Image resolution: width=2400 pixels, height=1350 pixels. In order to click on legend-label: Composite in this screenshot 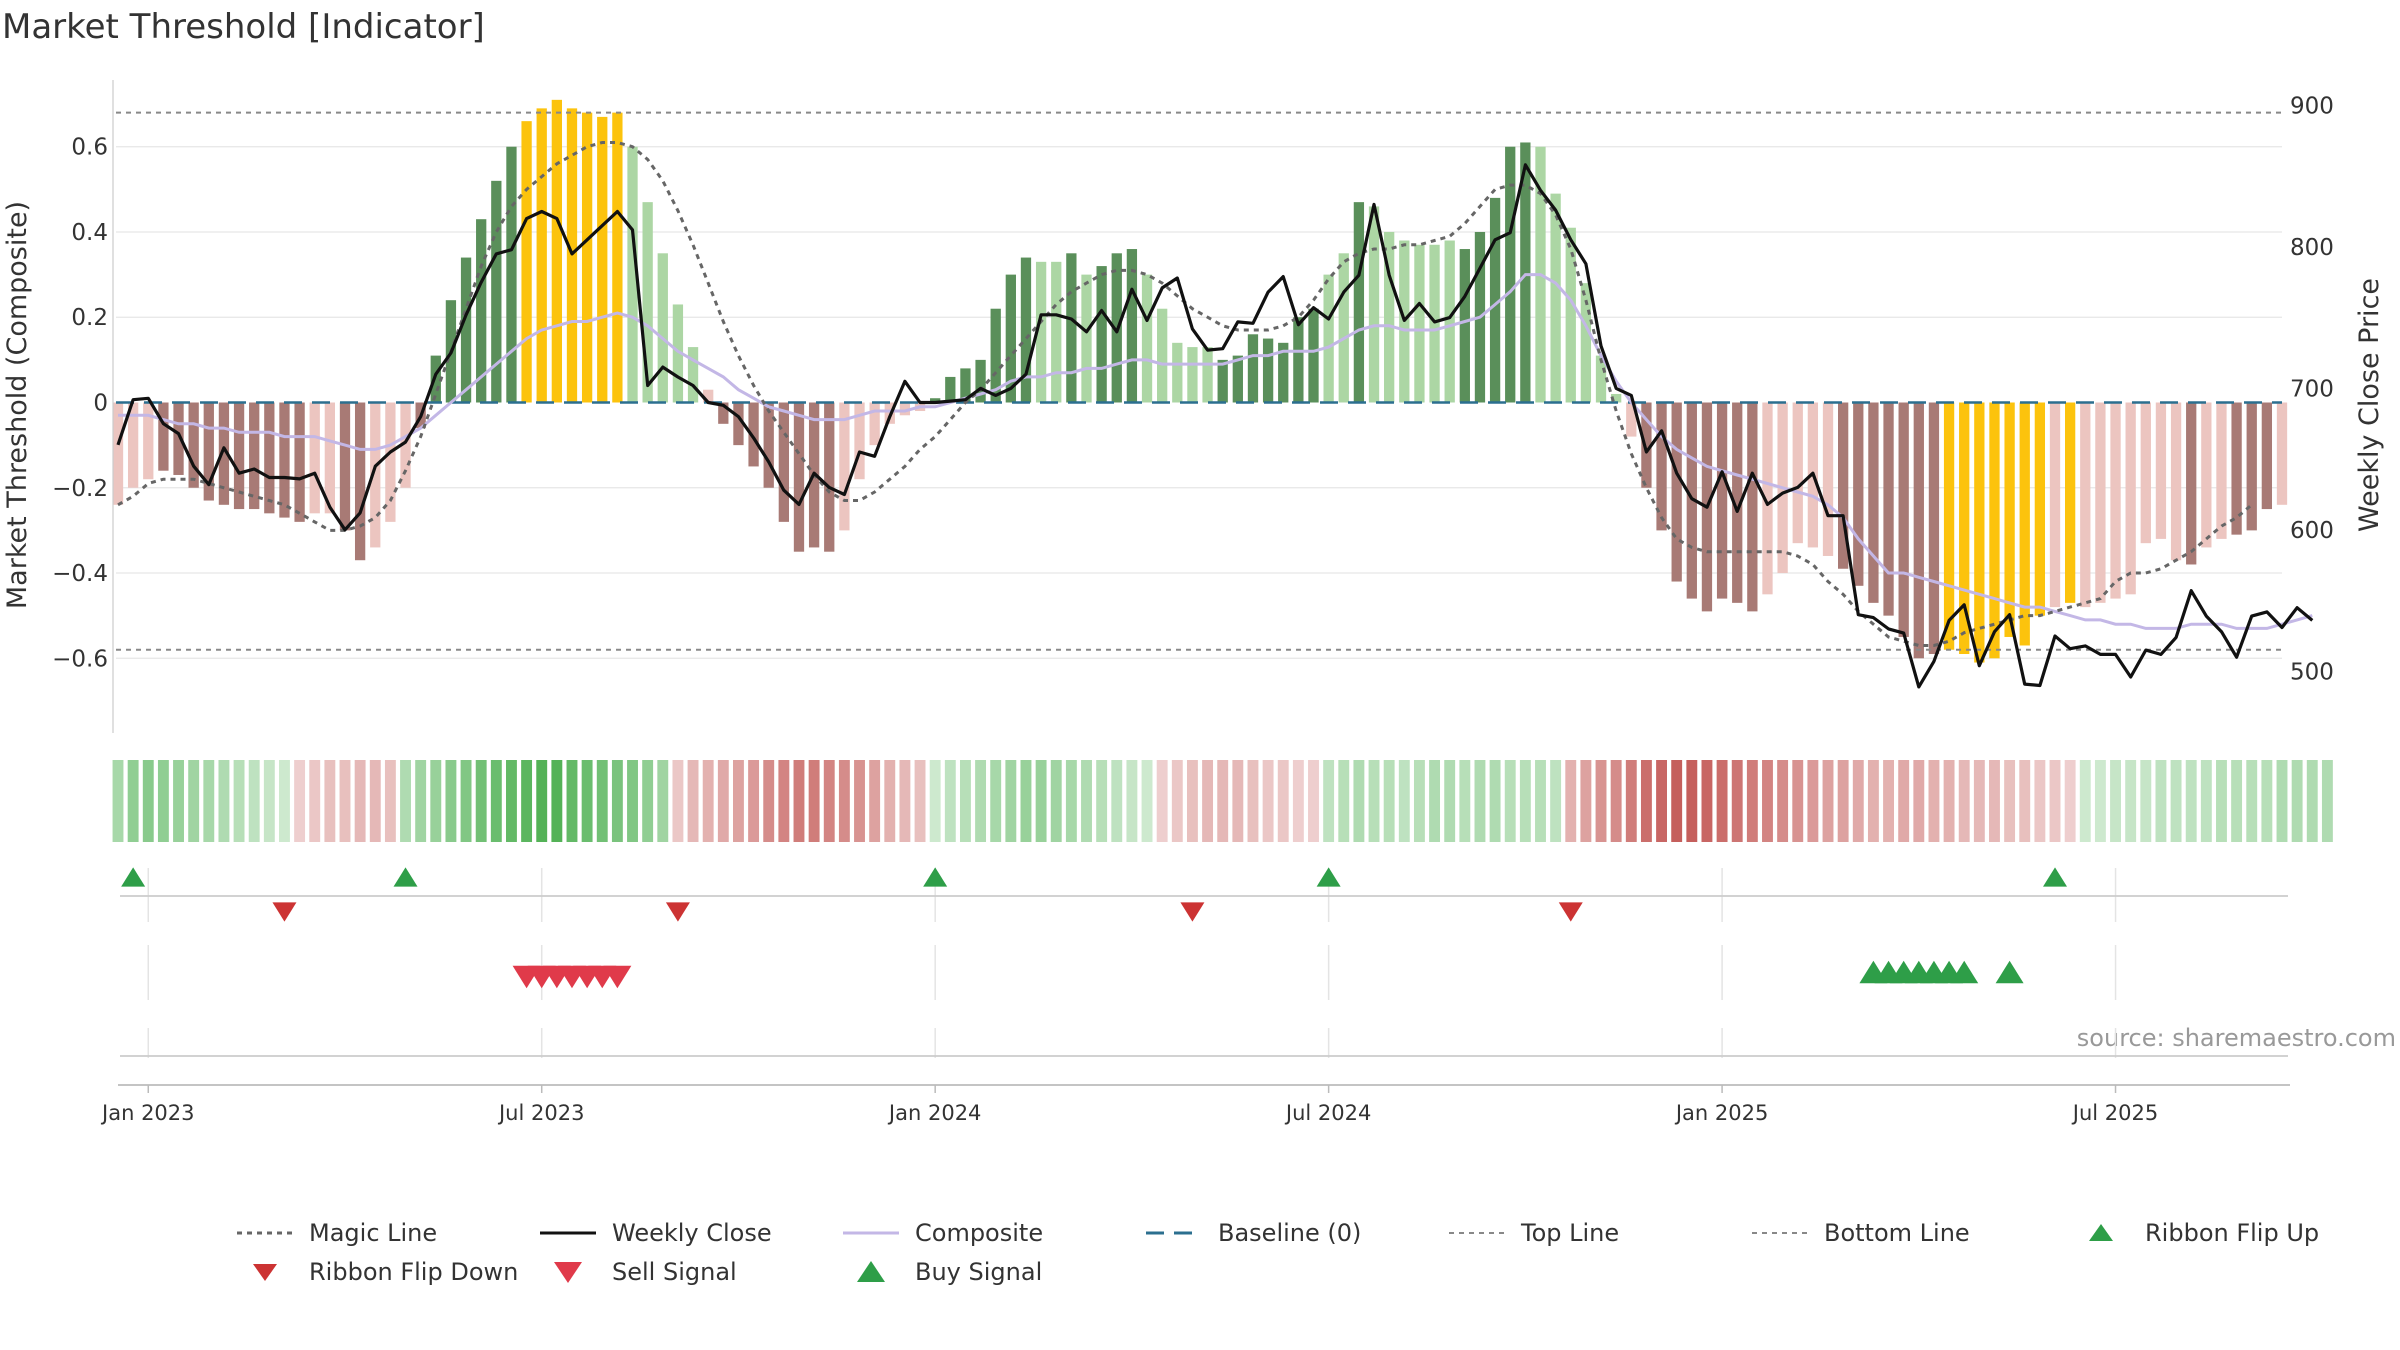, I will do `click(979, 1233)`.